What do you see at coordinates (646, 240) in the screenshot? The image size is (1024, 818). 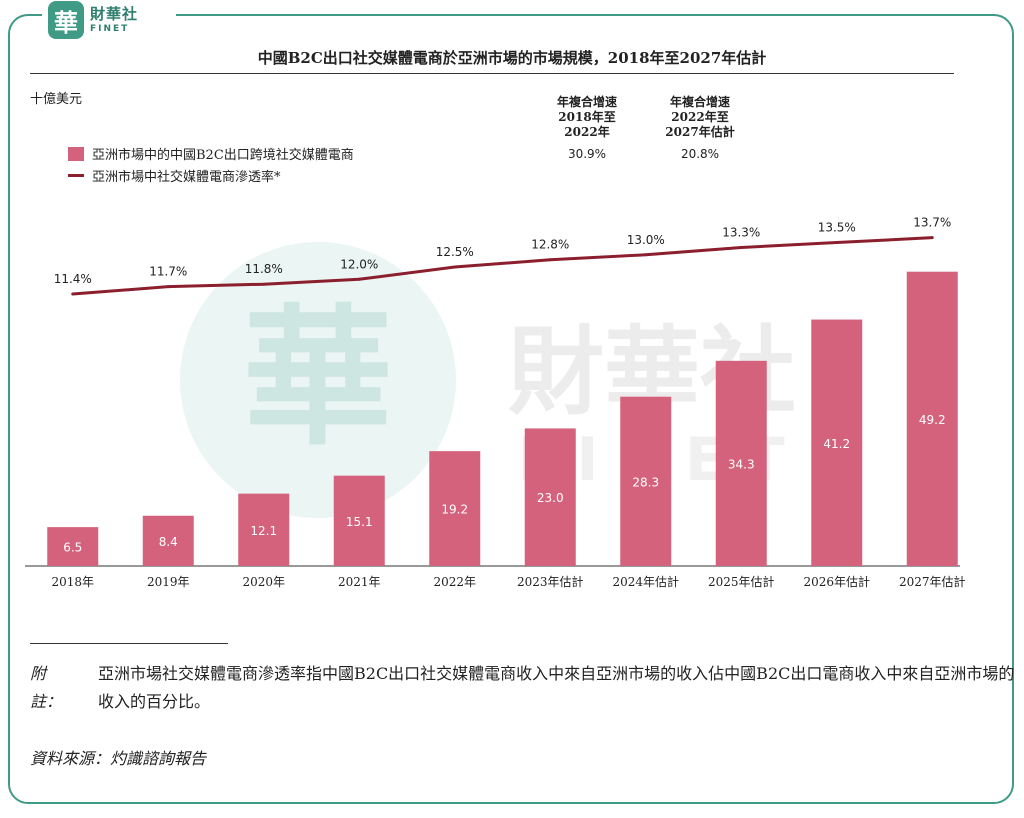 I see `line-value-label: 13.0%` at bounding box center [646, 240].